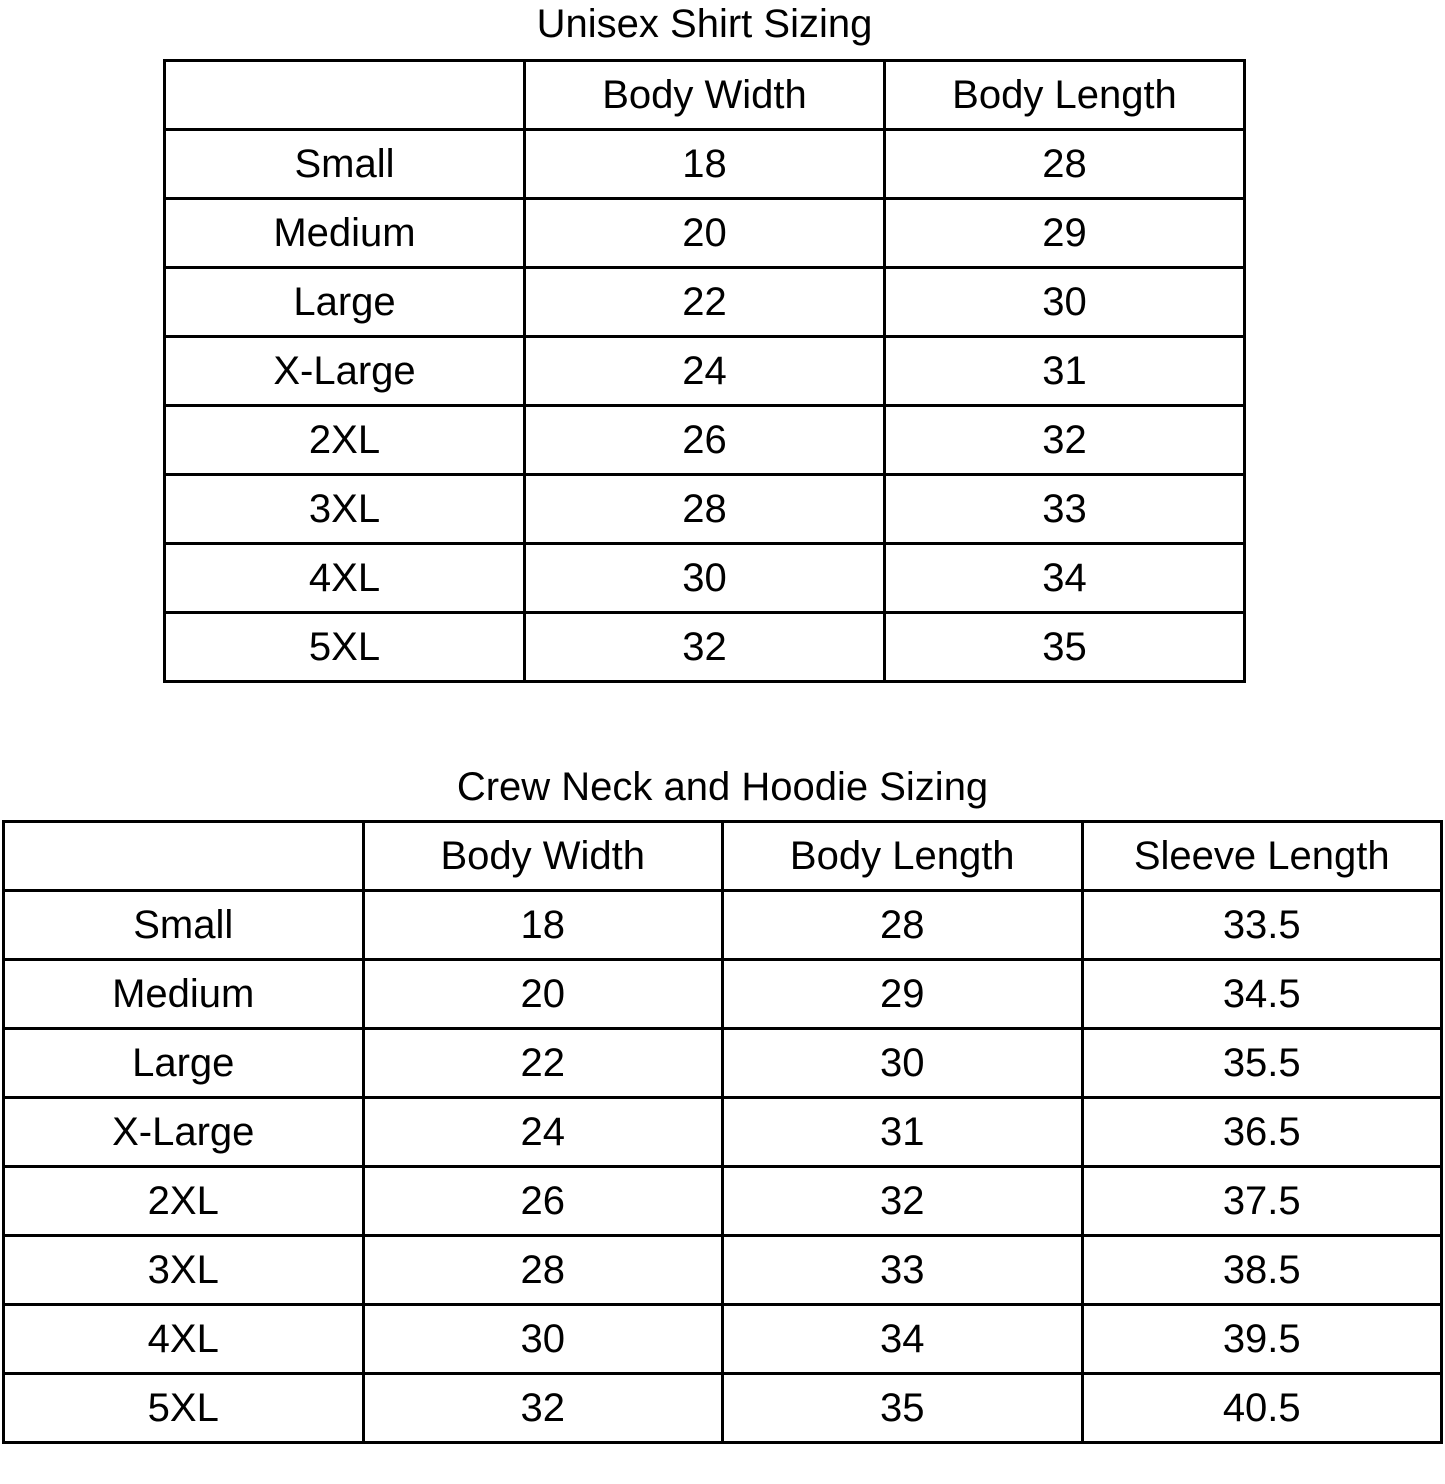  I want to click on table-row: 3XL 28 33, so click(704, 509).